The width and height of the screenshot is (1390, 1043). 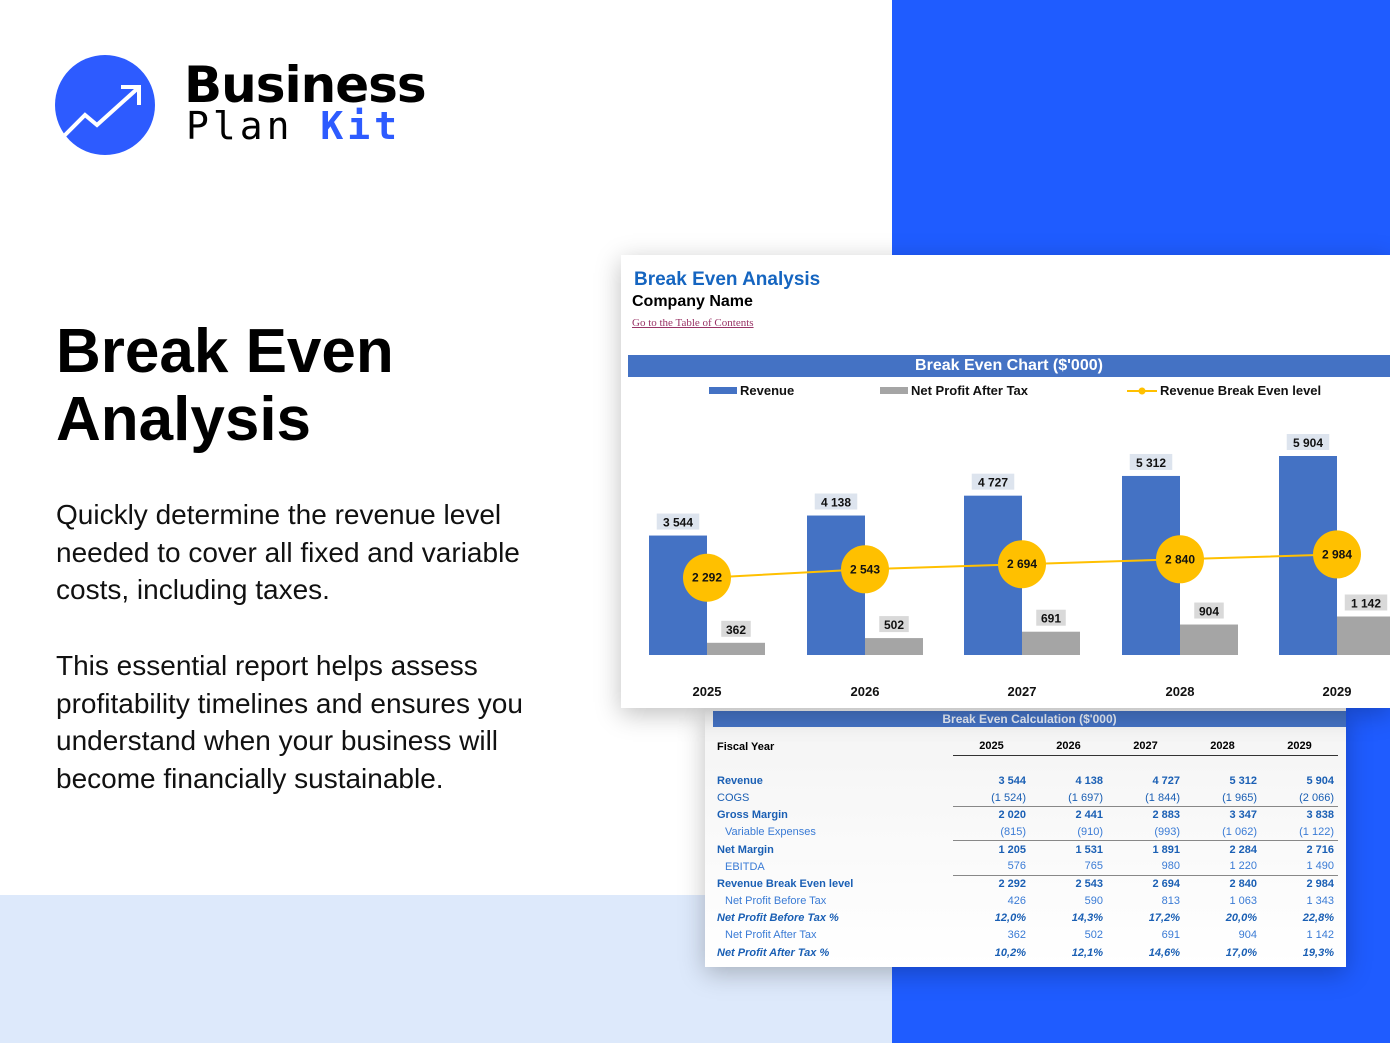 I want to click on cell-value: 5 312, so click(x=1243, y=780).